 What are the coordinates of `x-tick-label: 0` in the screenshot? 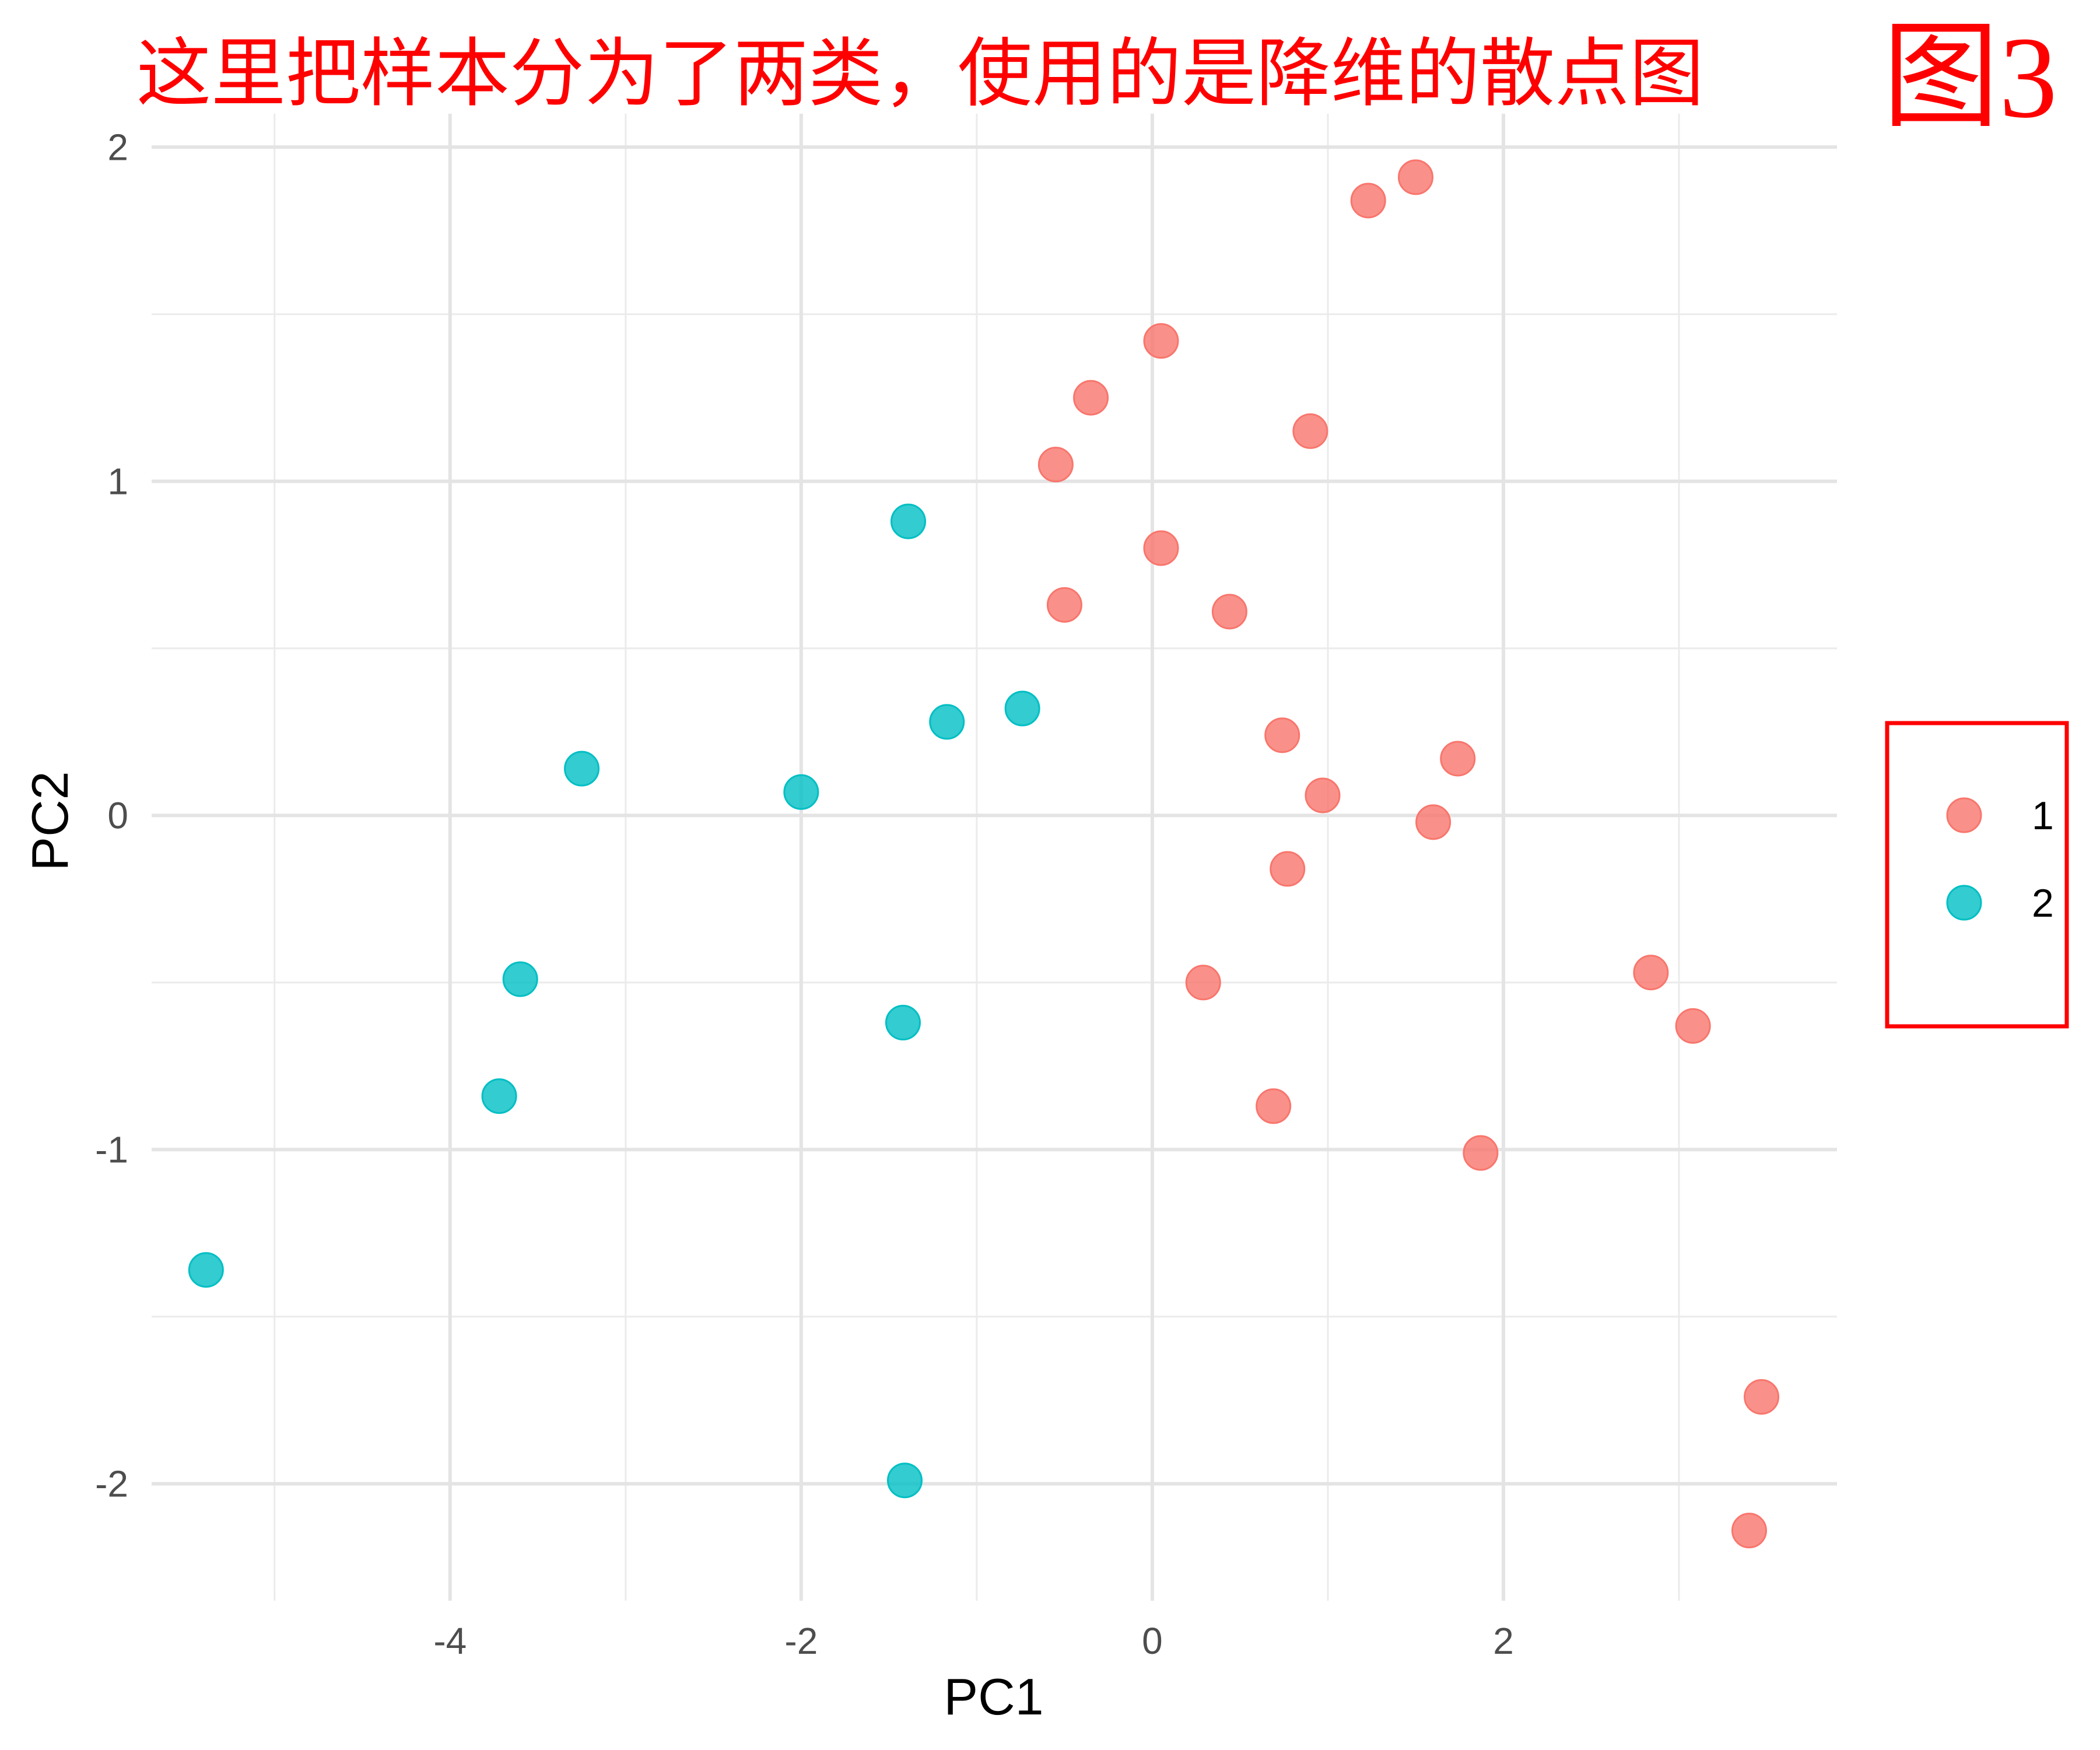 It's located at (1152, 1641).